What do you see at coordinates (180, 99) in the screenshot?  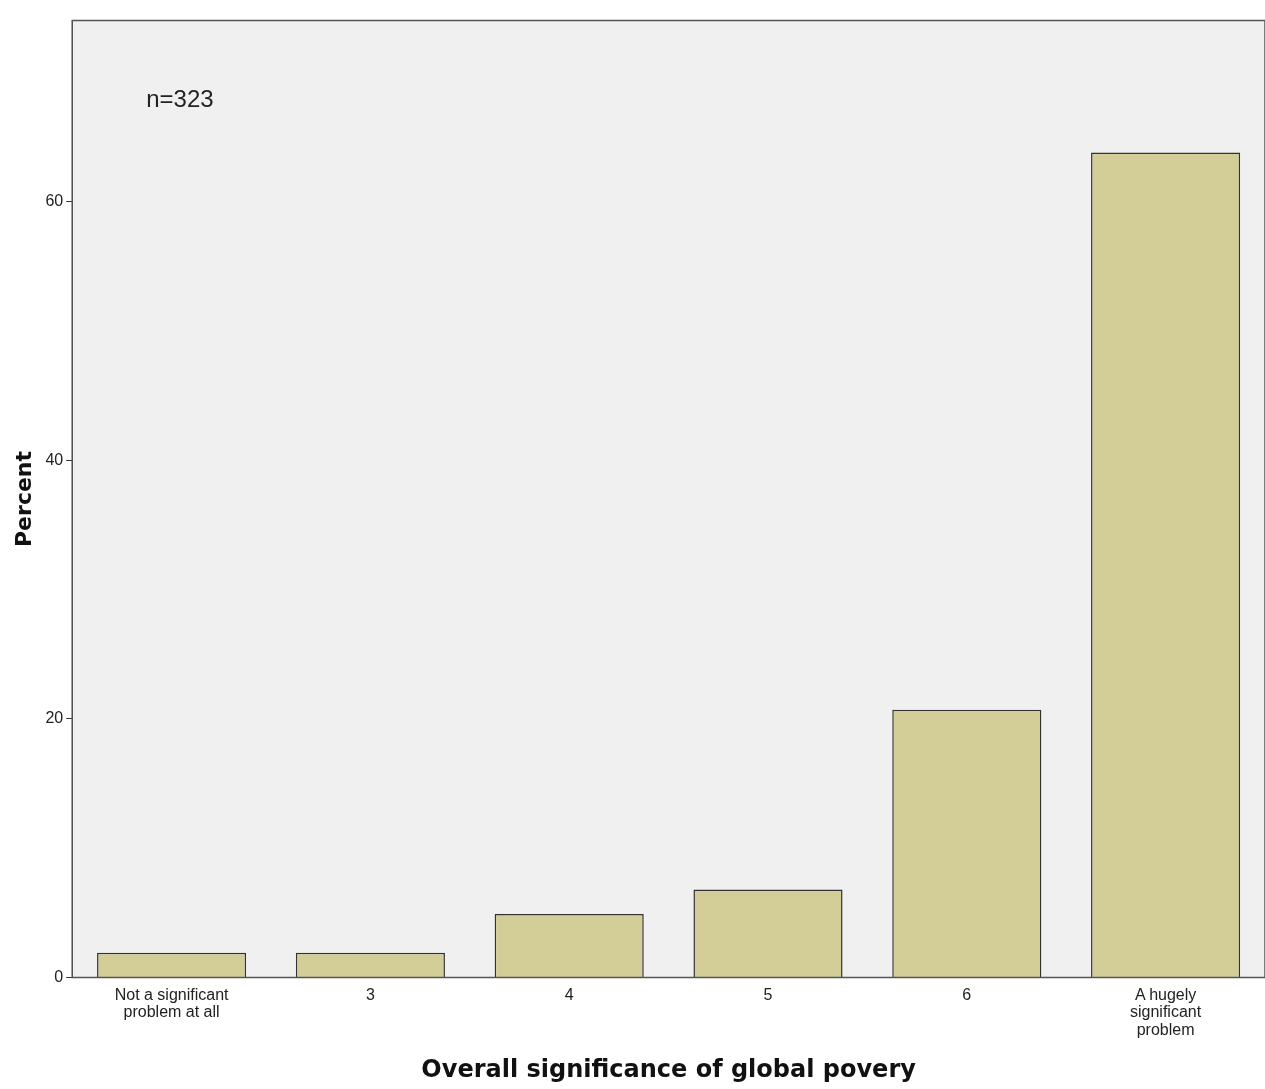 I see `annotation: n=323` at bounding box center [180, 99].